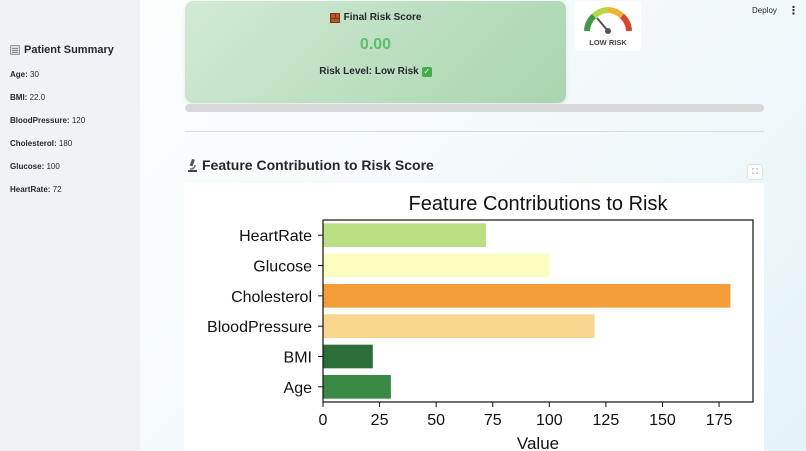 Image resolution: width=806 pixels, height=451 pixels. What do you see at coordinates (75, 104) in the screenshot?
I see `summary-item-bmi: BMI: 22.0` at bounding box center [75, 104].